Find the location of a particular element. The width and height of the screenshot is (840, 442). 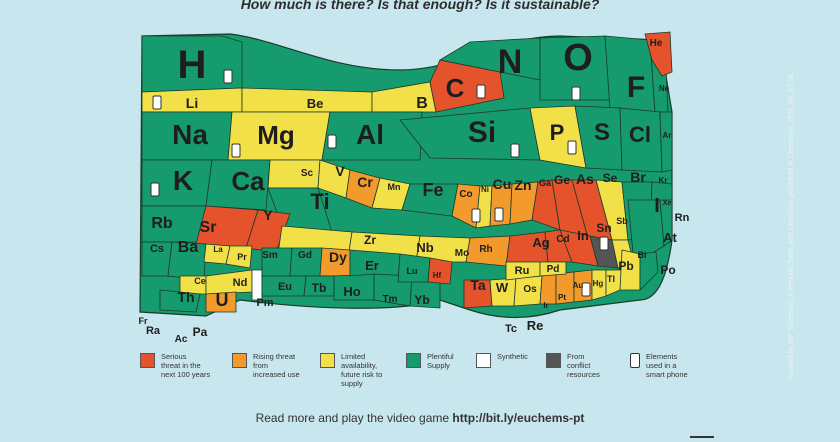

element-symbol-mg: Mg is located at coordinates (276, 135).